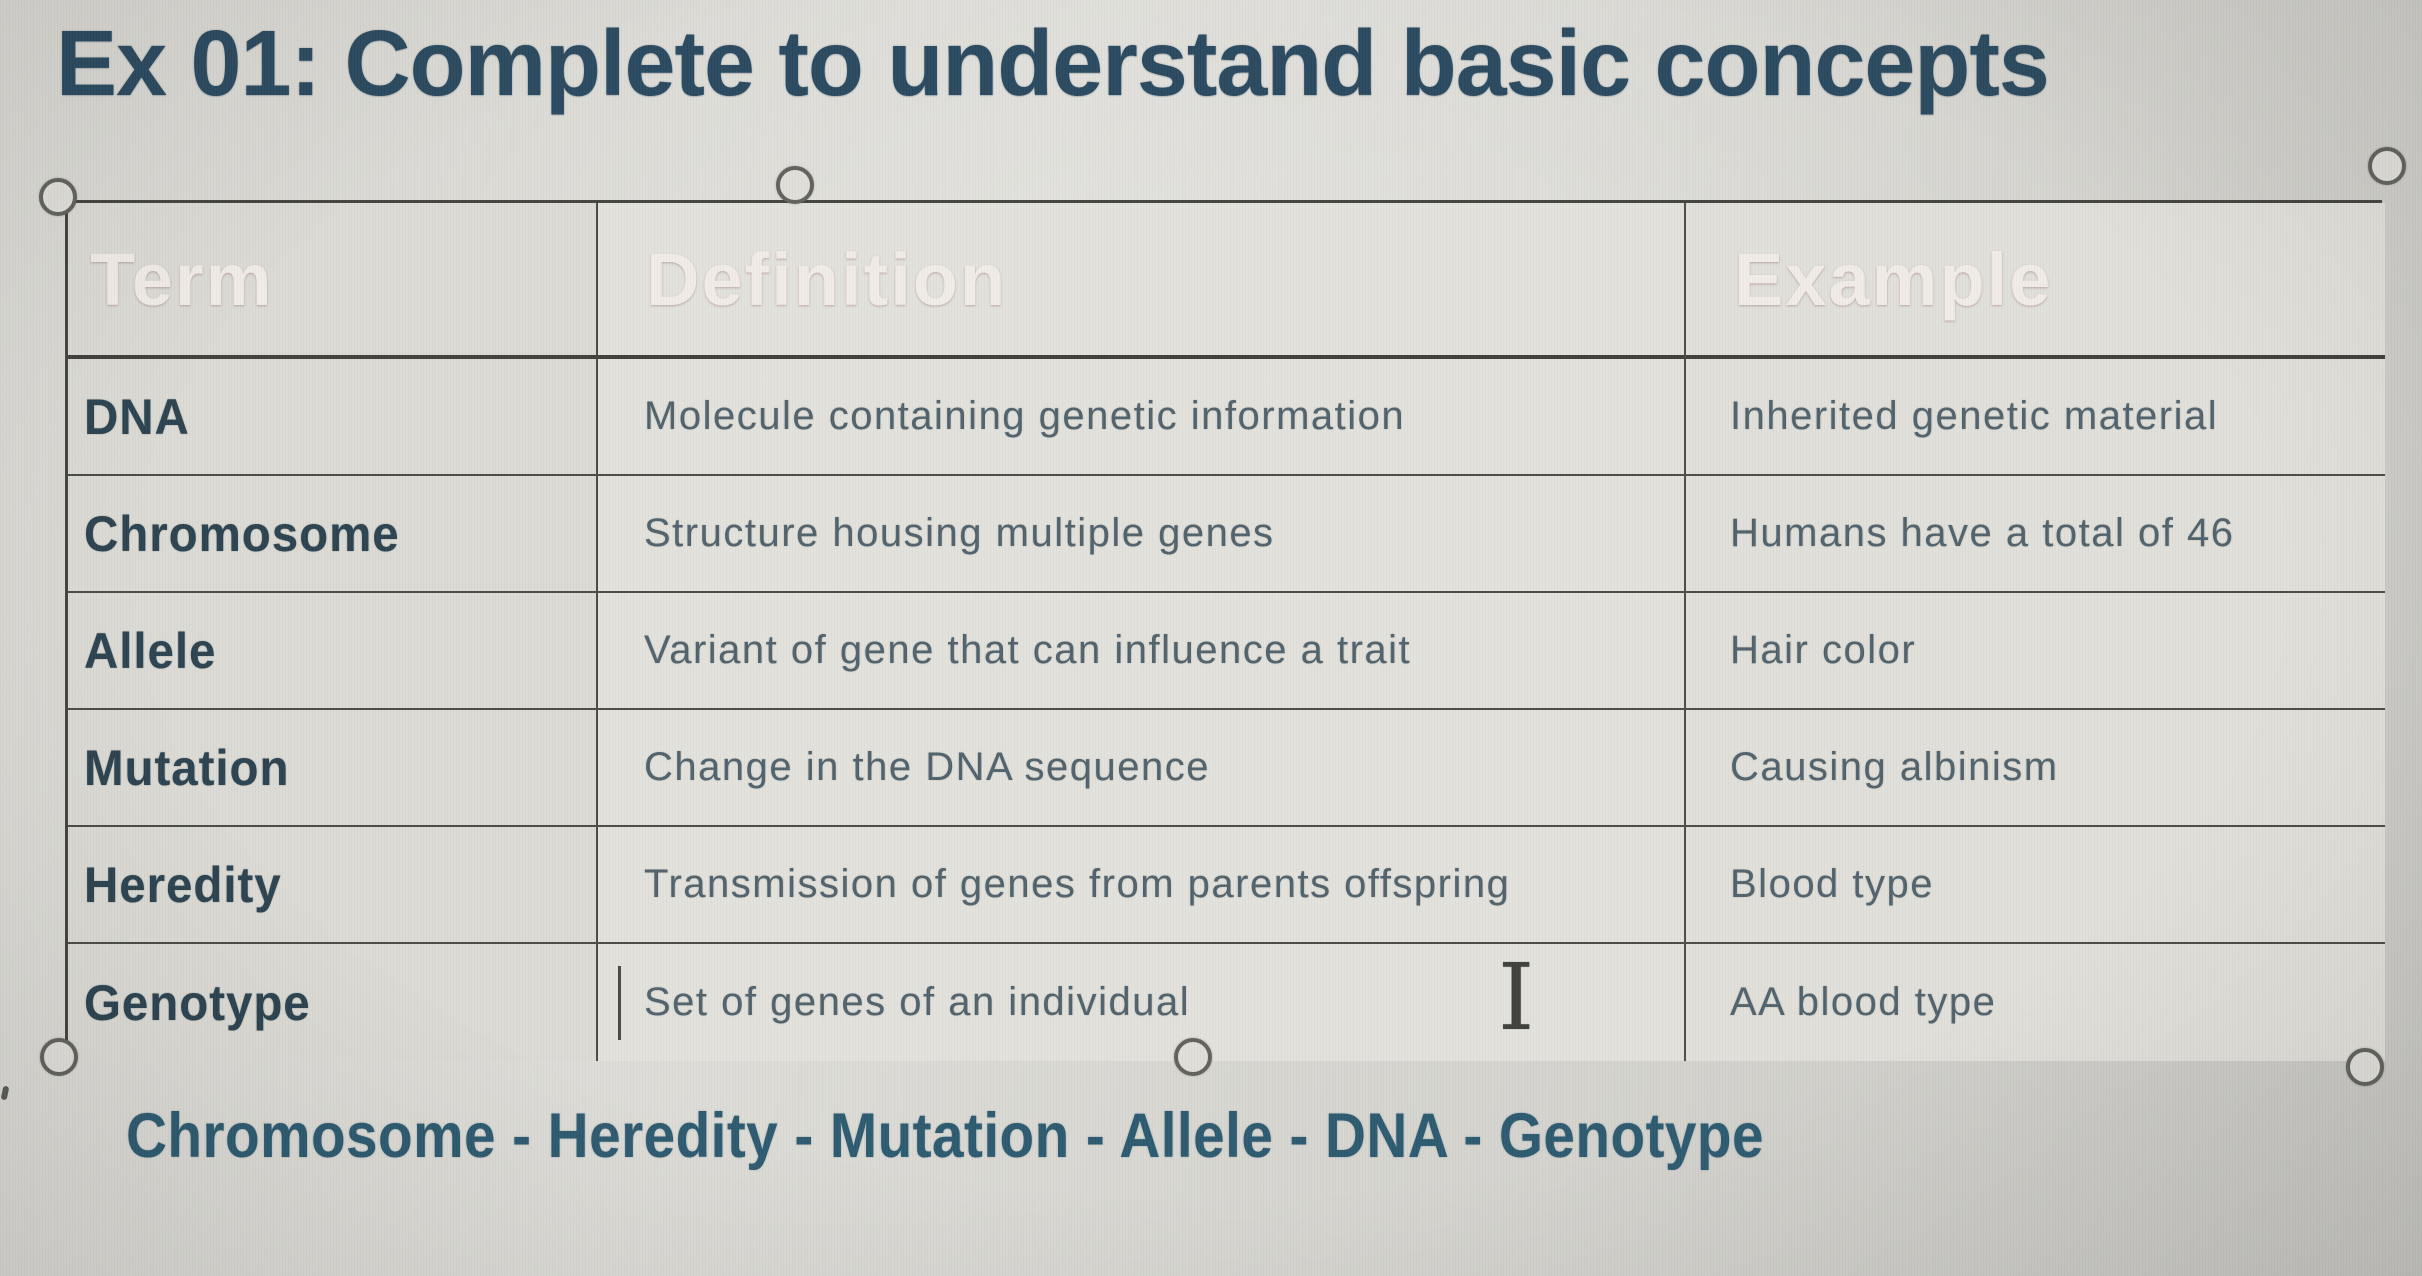  What do you see at coordinates (183, 884) in the screenshot?
I see `term-label: Heredity` at bounding box center [183, 884].